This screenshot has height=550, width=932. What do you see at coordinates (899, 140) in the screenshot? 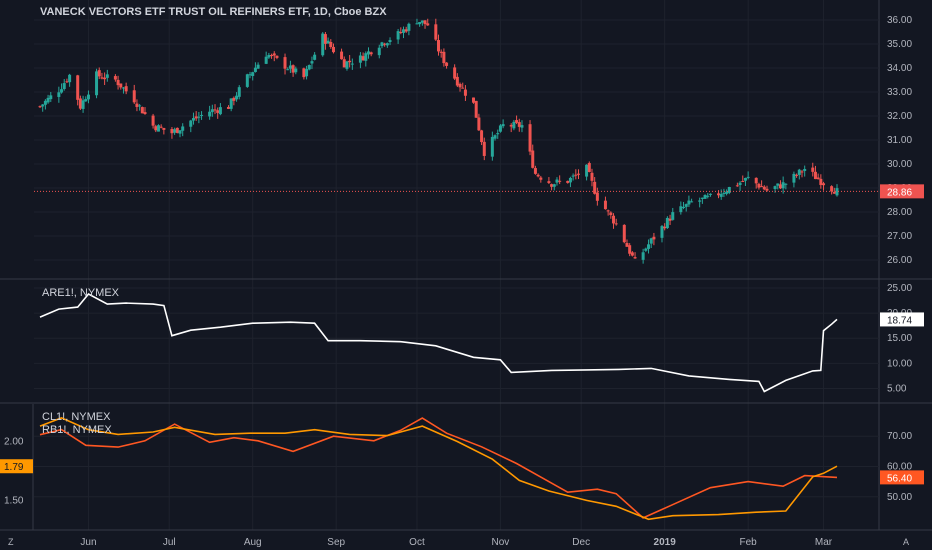
I see `y-tick-label: 31.00` at bounding box center [899, 140].